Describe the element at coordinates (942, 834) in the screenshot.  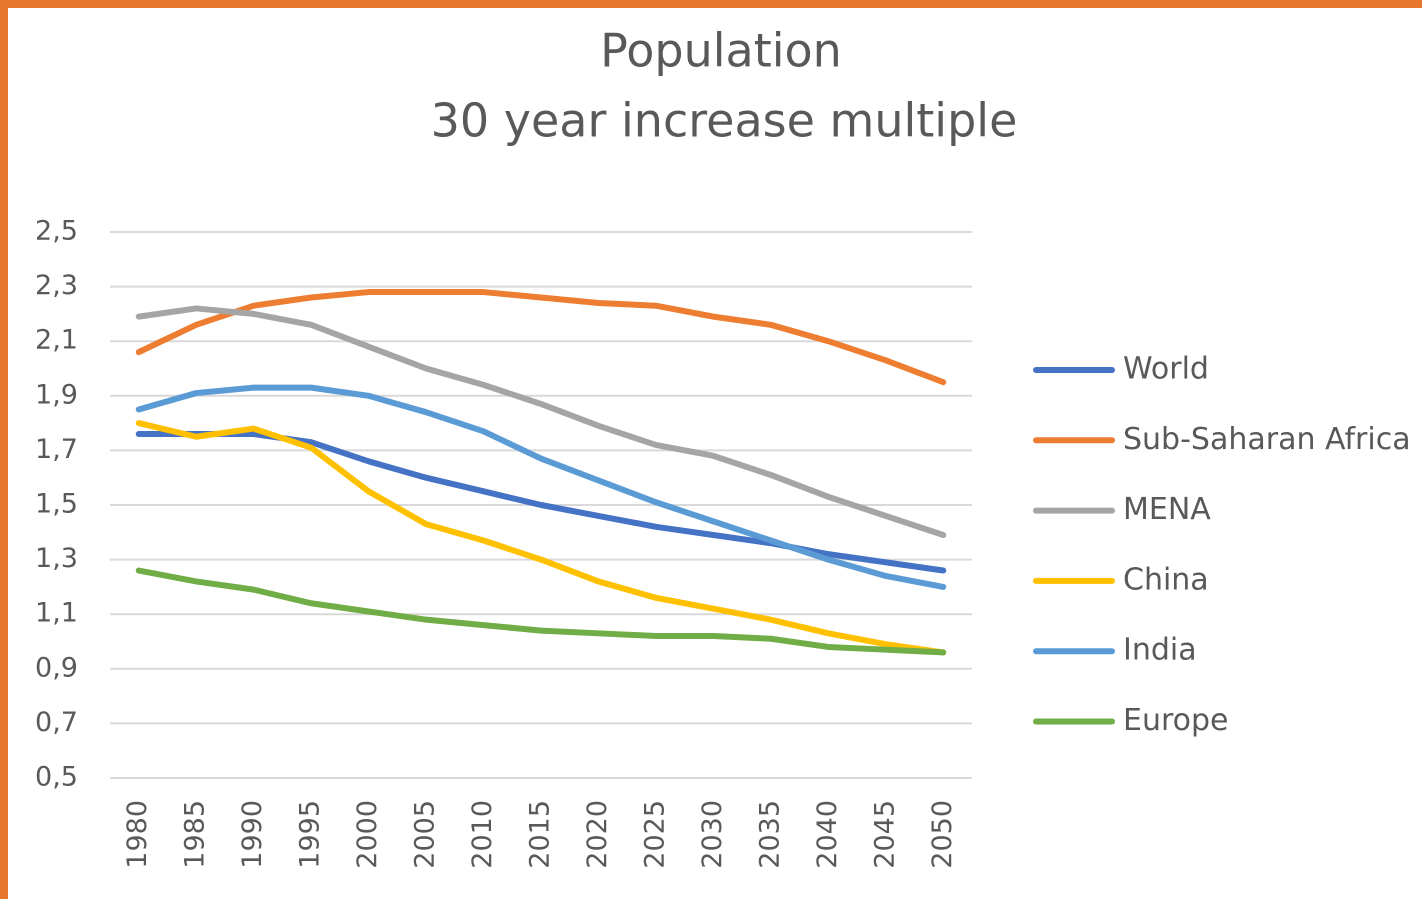
I see `x-tick-label: 2050` at that location.